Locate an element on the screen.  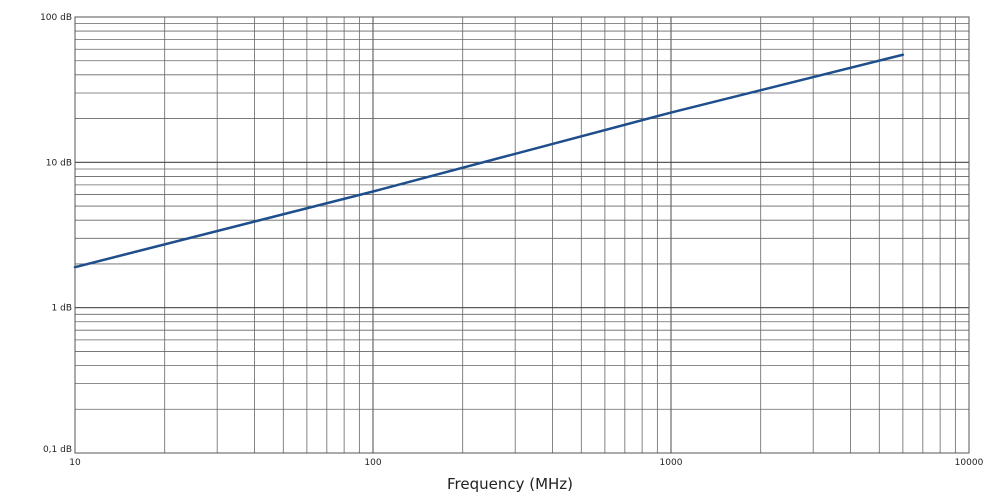
x-axis-title: Frequency (MHz) is located at coordinates (510, 484).